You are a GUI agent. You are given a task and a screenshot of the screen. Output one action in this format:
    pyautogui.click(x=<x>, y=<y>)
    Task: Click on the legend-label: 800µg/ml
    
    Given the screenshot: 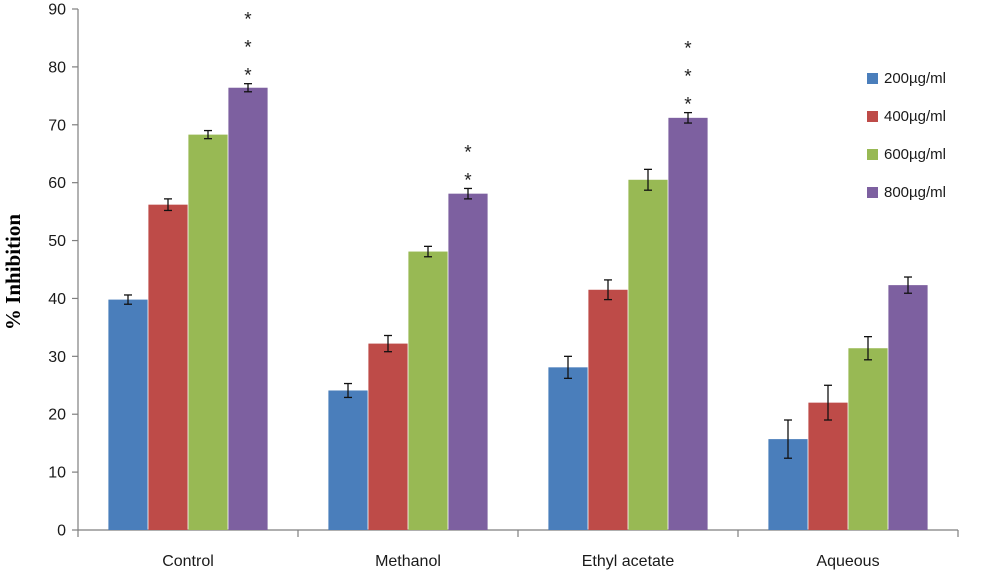 What is the action you would take?
    pyautogui.click(x=915, y=192)
    